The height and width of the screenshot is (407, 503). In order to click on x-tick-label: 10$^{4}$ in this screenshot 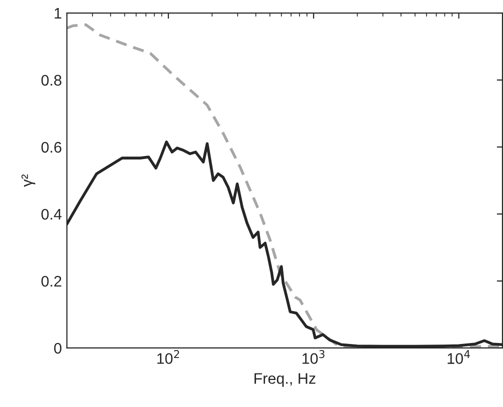, I will do `click(459, 357)`.